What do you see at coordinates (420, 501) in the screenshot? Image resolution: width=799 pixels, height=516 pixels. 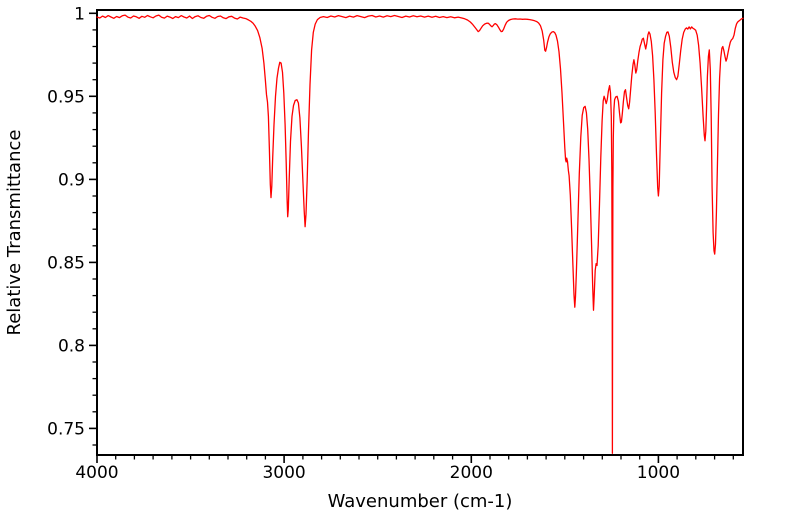 I see `x-axis-label: Wavenumber (cm-1)` at bounding box center [420, 501].